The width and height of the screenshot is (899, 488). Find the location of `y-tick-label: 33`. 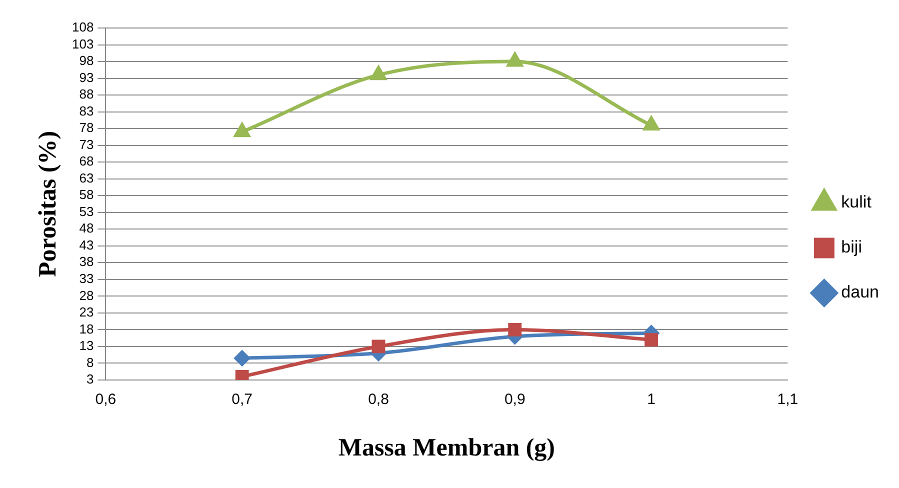

y-tick-label: 33 is located at coordinates (86, 278).